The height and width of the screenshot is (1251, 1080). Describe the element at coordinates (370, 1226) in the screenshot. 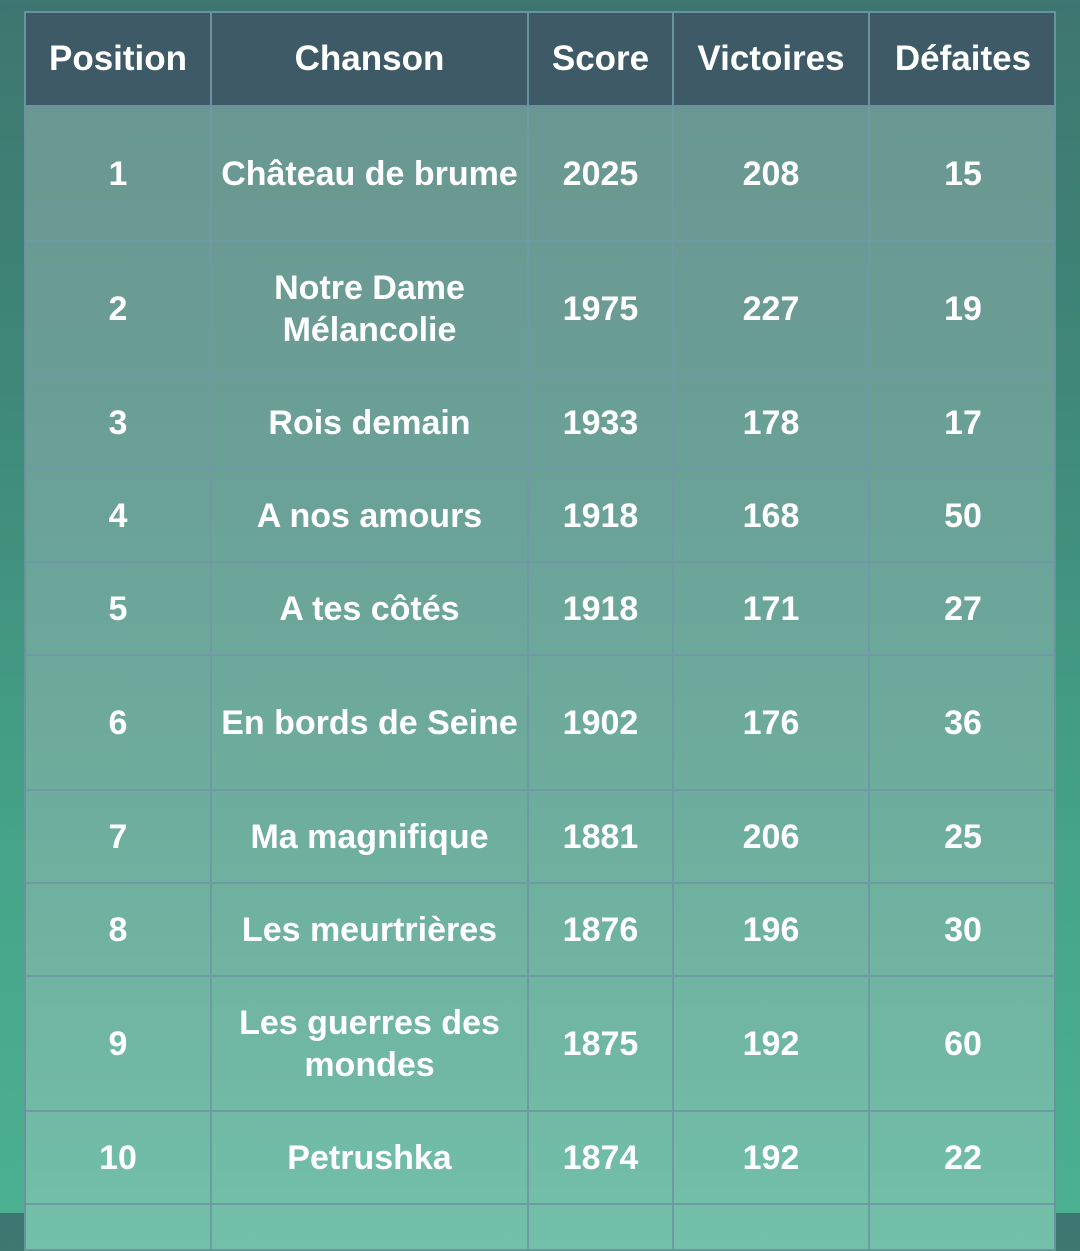

I see `cell-chanson` at that location.